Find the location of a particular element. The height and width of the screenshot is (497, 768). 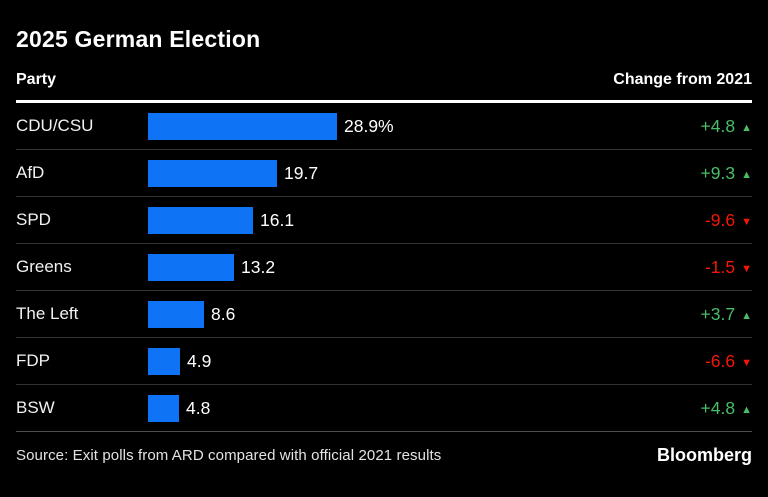

change-value: -9.6 ▼ is located at coordinates (728, 219).